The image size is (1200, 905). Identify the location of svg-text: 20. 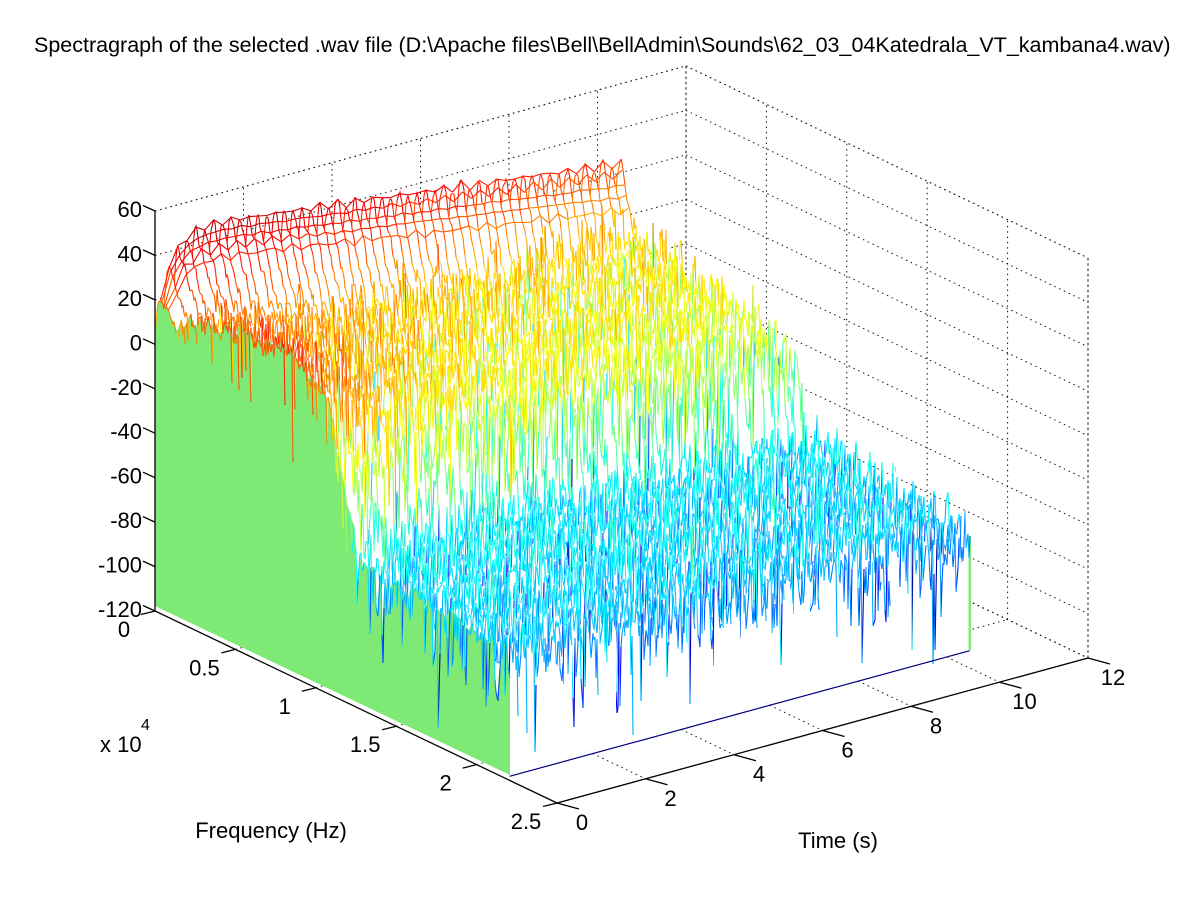
(130, 298).